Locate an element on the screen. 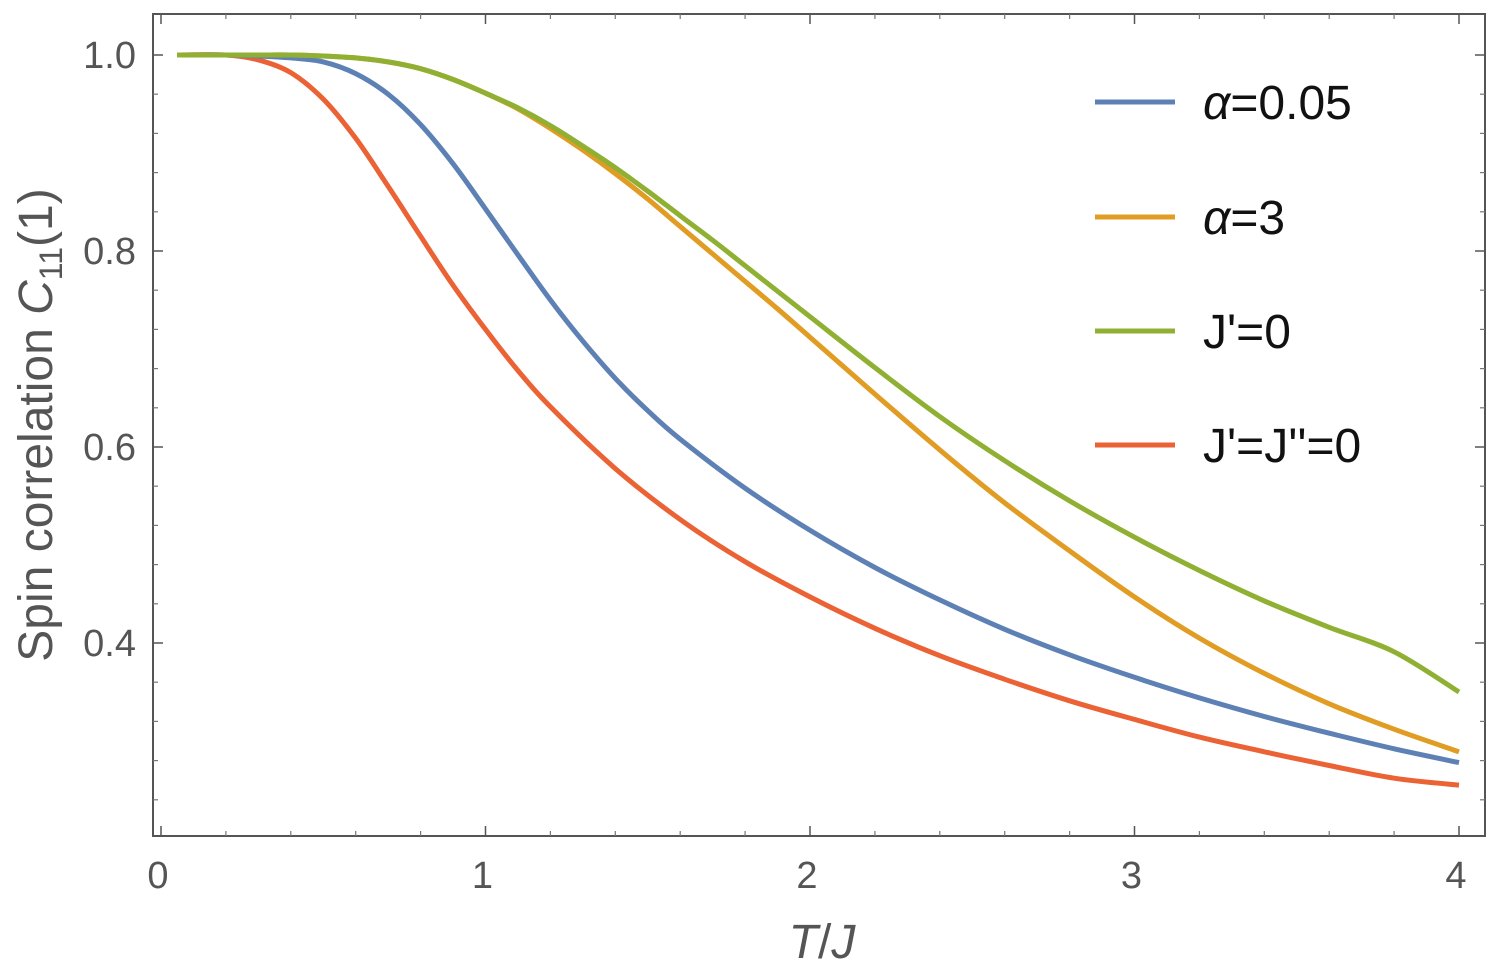 The width and height of the screenshot is (1500, 971). y-axis-title-symbol: C is located at coordinates (36, 297).